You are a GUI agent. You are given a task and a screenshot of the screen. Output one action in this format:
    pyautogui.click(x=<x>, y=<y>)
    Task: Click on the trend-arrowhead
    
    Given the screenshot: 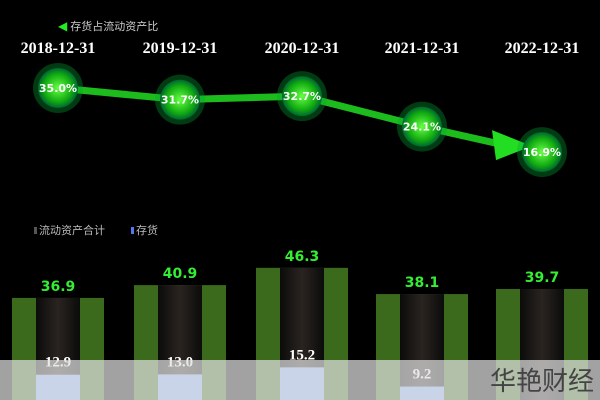 What is the action you would take?
    pyautogui.click(x=512, y=145)
    